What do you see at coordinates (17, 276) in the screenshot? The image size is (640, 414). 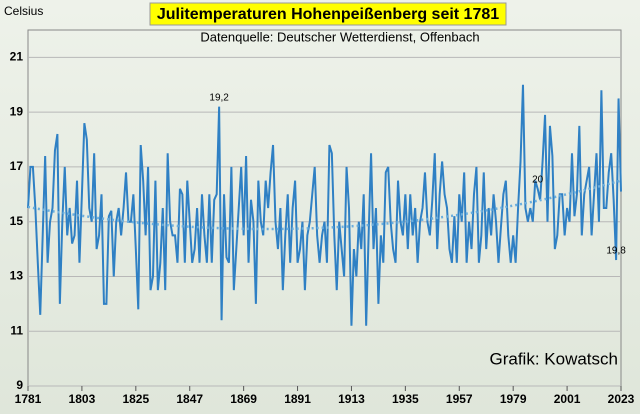 I see `y-tick-label: 13` at bounding box center [17, 276].